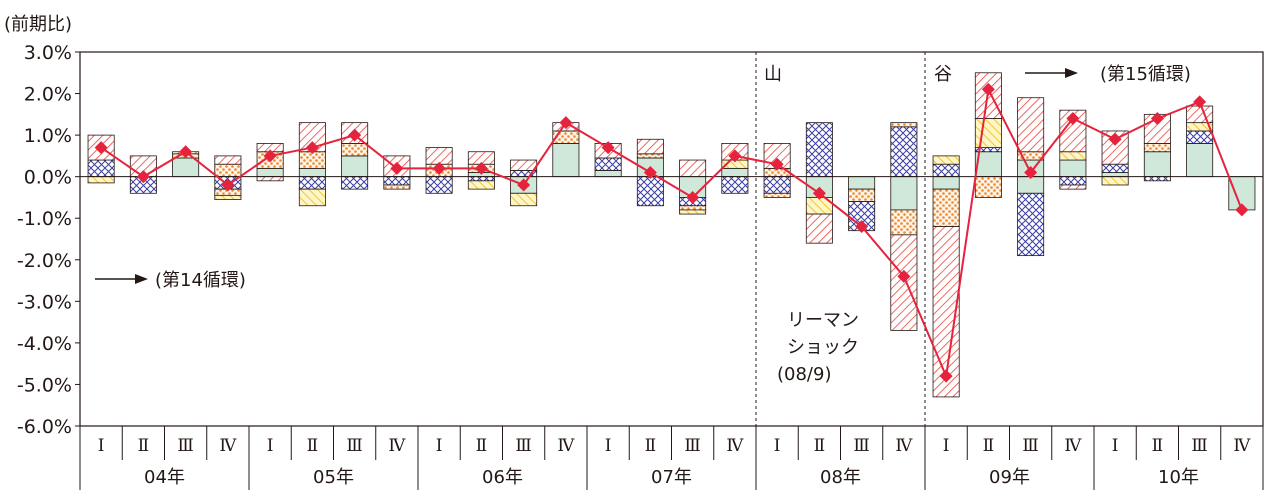 The image size is (1269, 492). What do you see at coordinates (1178, 477) in the screenshot?
I see `year-label: 10年` at bounding box center [1178, 477].